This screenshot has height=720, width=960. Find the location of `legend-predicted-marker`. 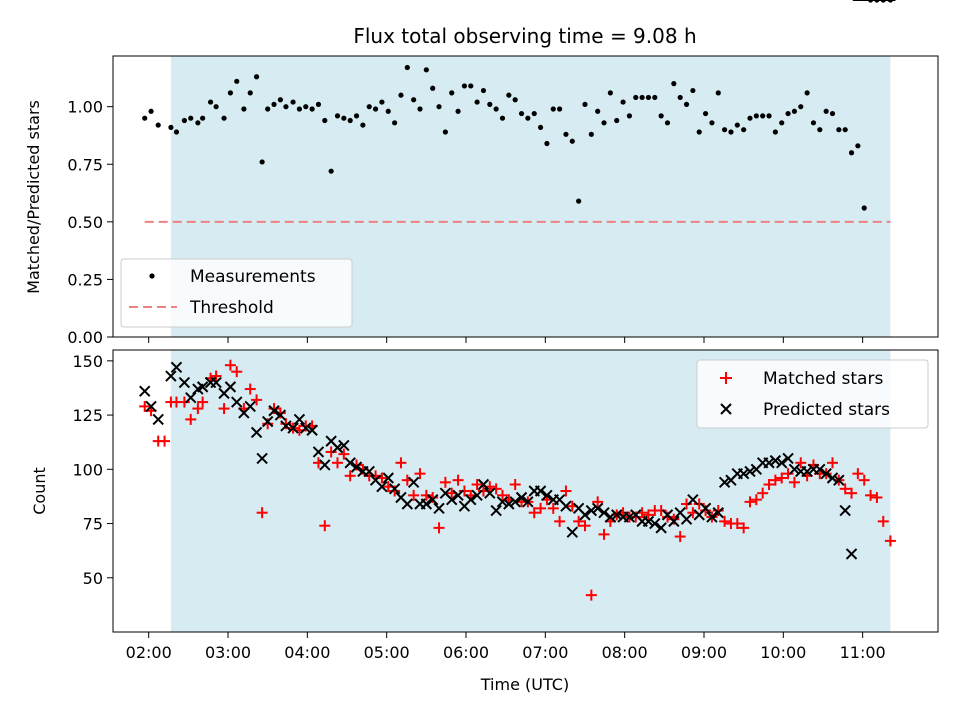

legend-predicted-marker is located at coordinates (726, 409).